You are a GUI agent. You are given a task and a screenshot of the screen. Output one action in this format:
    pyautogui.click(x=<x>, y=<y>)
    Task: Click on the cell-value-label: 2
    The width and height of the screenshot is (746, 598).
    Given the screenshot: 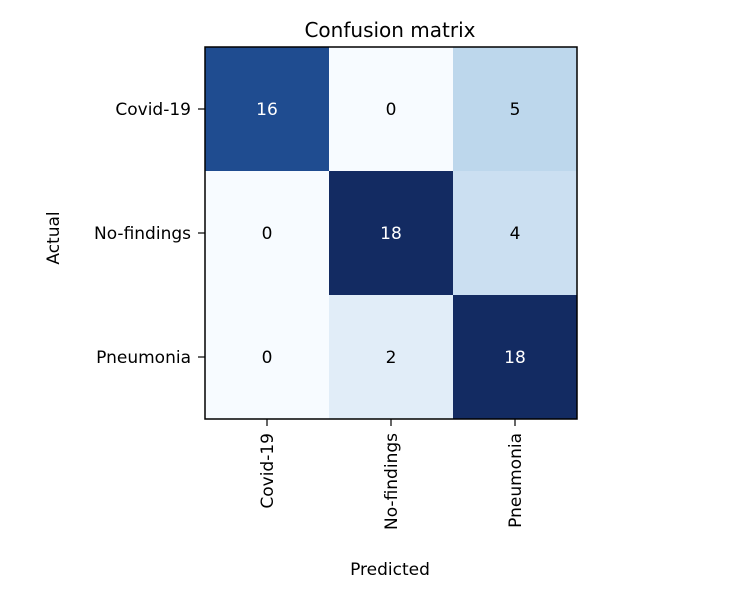 What is the action you would take?
    pyautogui.click(x=391, y=358)
    